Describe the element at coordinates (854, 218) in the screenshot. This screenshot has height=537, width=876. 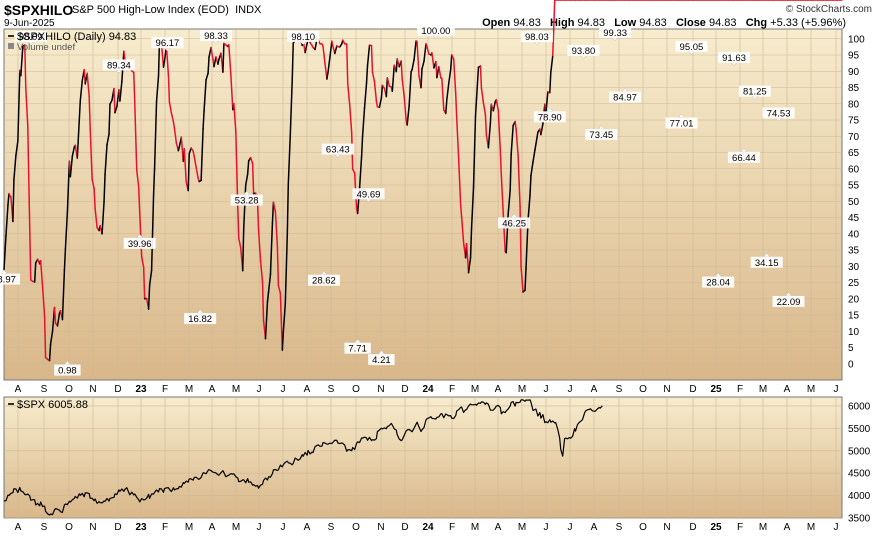
I see `y-tick-label: 45` at that location.